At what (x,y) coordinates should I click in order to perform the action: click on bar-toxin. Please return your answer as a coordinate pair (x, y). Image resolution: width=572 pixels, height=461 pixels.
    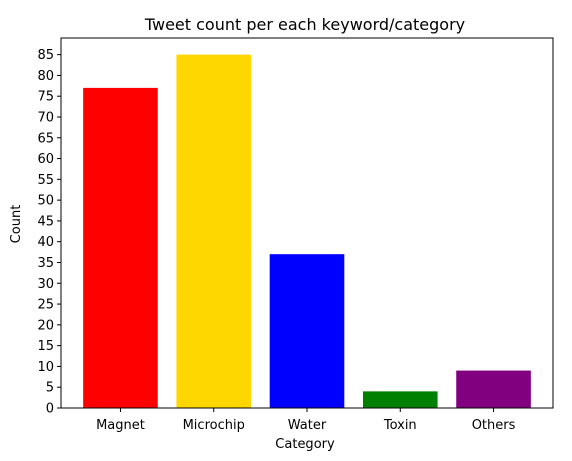
    Looking at the image, I should click on (400, 399).